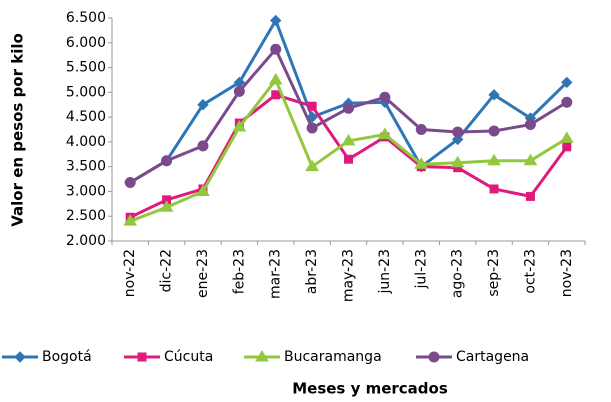 The width and height of the screenshot is (611, 402). I want to click on y-tick-label: 5.500, so click(86, 68).